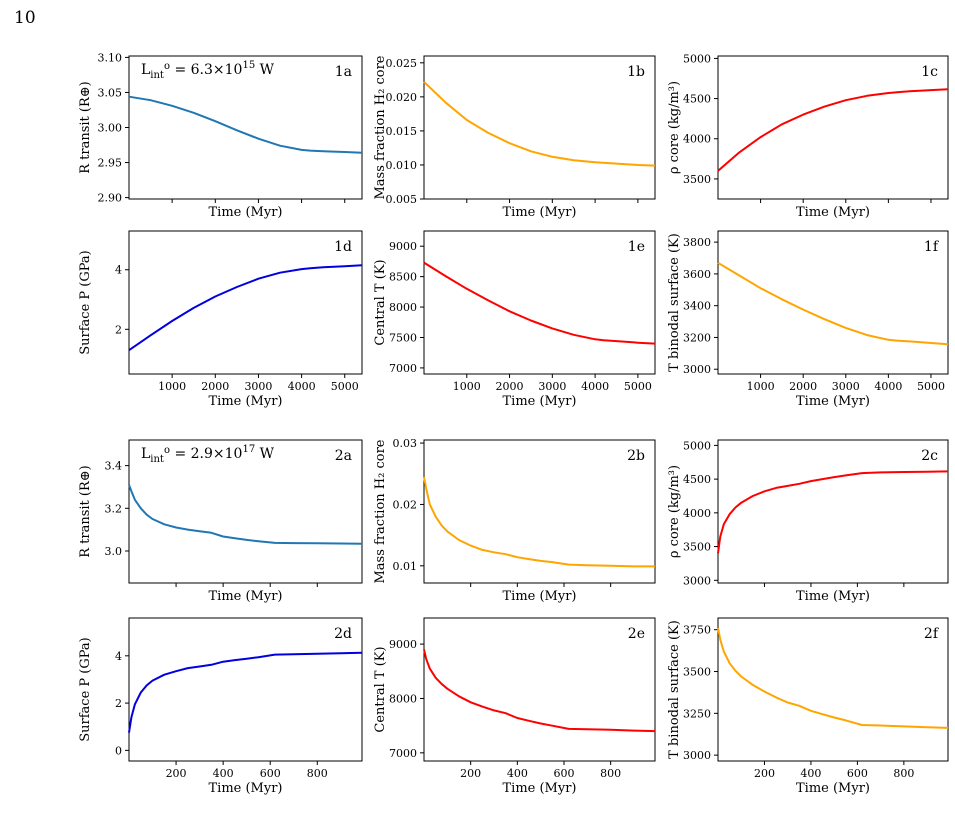  Describe the element at coordinates (110, 128) in the screenshot. I see `y-tick-label: 3.00` at that location.